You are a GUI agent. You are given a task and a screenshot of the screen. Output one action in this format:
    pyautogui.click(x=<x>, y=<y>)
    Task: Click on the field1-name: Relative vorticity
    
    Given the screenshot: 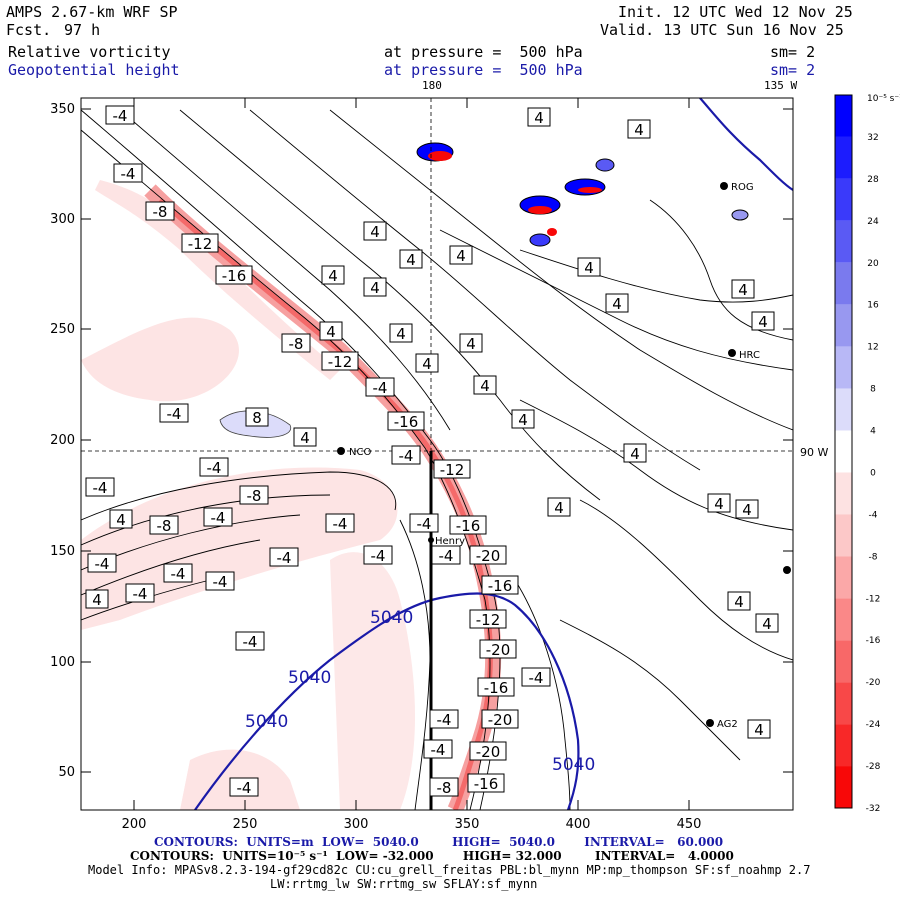 What is the action you would take?
    pyautogui.click(x=89, y=52)
    